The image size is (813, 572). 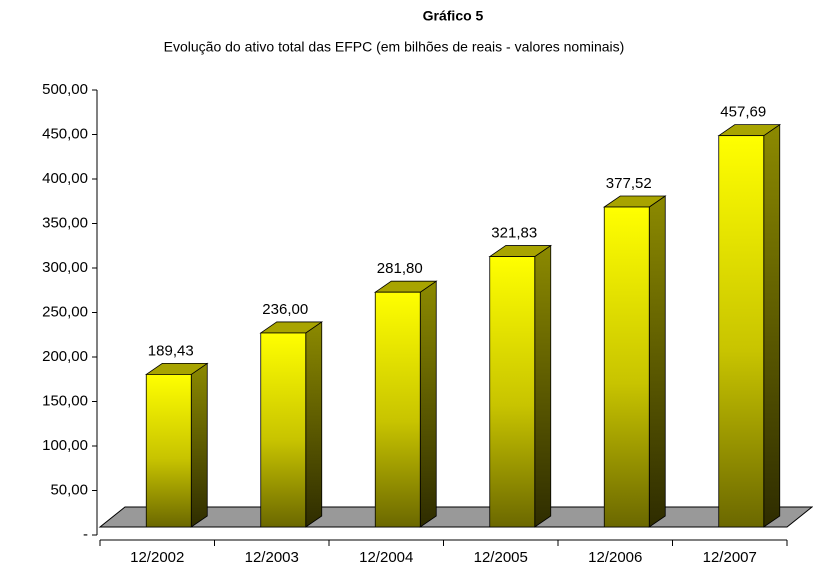 What do you see at coordinates (85, 534) in the screenshot?
I see `y-tick-label: -` at bounding box center [85, 534].